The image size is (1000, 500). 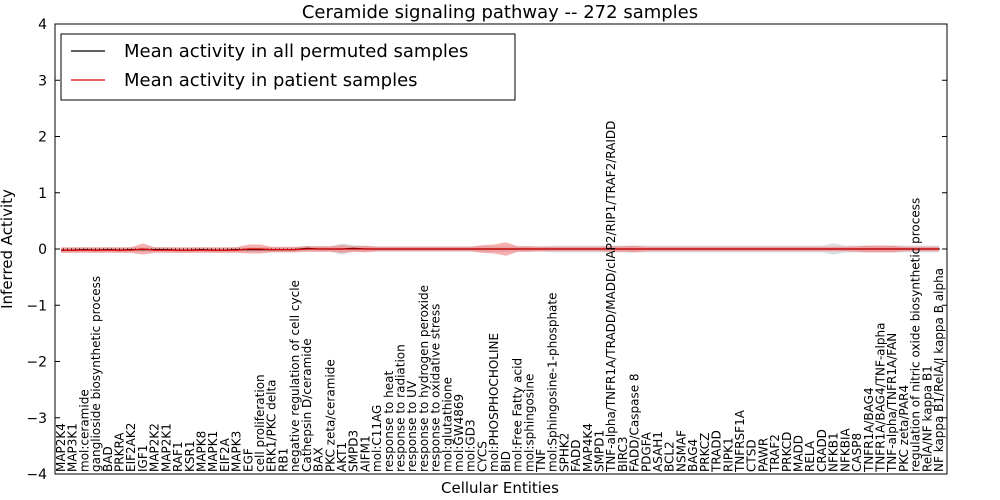 I want to click on entity-label: MAP2K2, so click(x=155, y=447).